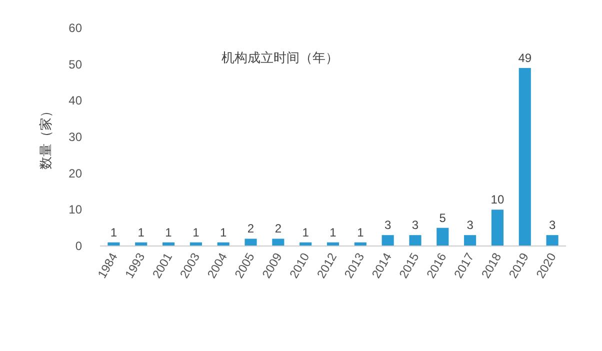 The width and height of the screenshot is (602, 351). What do you see at coordinates (75, 209) in the screenshot?
I see `y-tick-label: 10` at bounding box center [75, 209].